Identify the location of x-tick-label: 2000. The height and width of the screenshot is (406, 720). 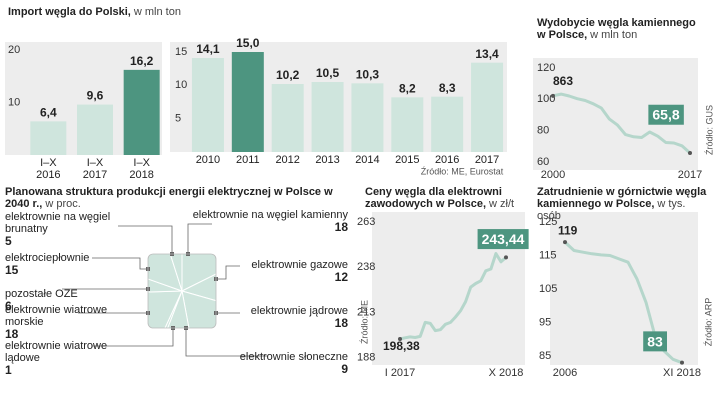
(553, 175).